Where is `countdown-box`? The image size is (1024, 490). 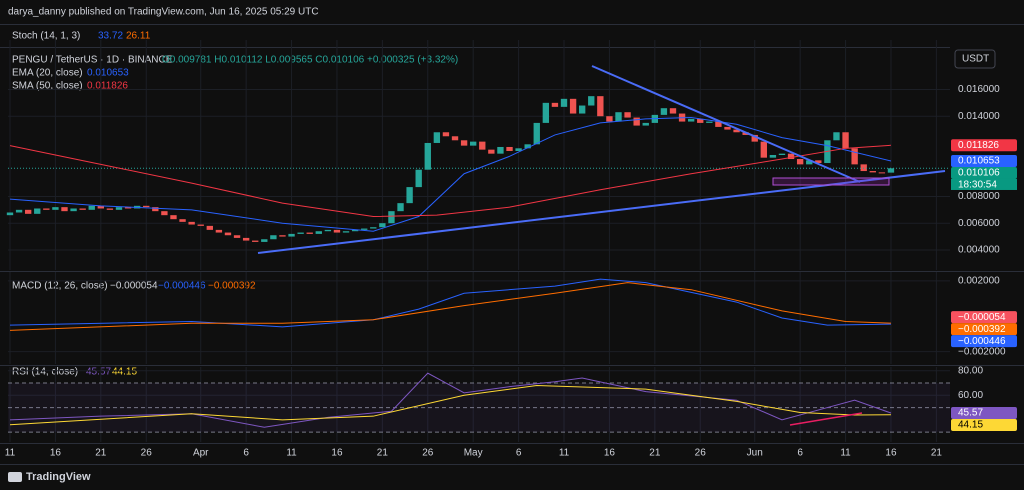 countdown-box is located at coordinates (984, 184).